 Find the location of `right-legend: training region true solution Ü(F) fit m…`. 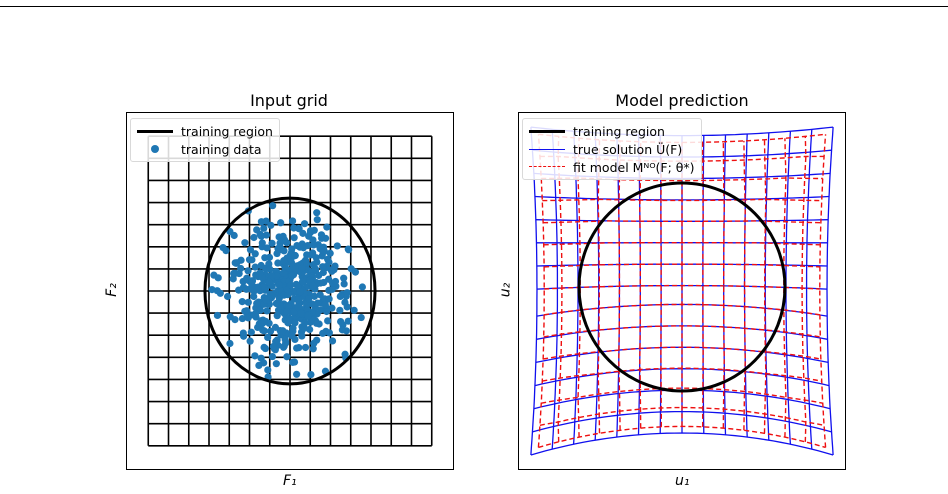

right-legend: training region true solution Ü(F) fit m… is located at coordinates (612, 149).